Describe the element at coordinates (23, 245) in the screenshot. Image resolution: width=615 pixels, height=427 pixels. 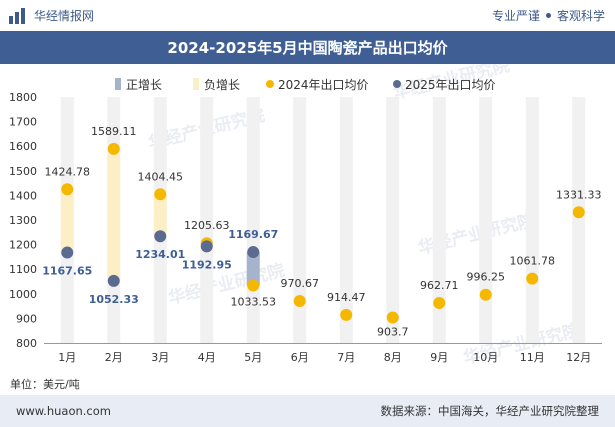
I see `y-tick-label: 1200` at that location.